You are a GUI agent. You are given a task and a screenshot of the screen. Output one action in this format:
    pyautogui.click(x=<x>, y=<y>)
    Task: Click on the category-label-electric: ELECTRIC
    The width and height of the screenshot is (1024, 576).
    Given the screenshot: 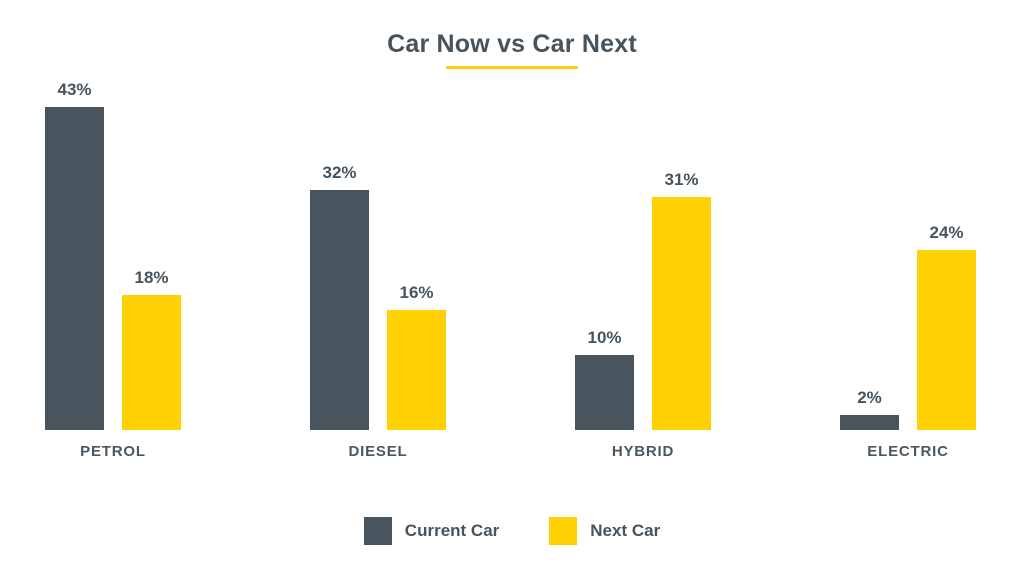 What is the action you would take?
    pyautogui.click(x=908, y=451)
    